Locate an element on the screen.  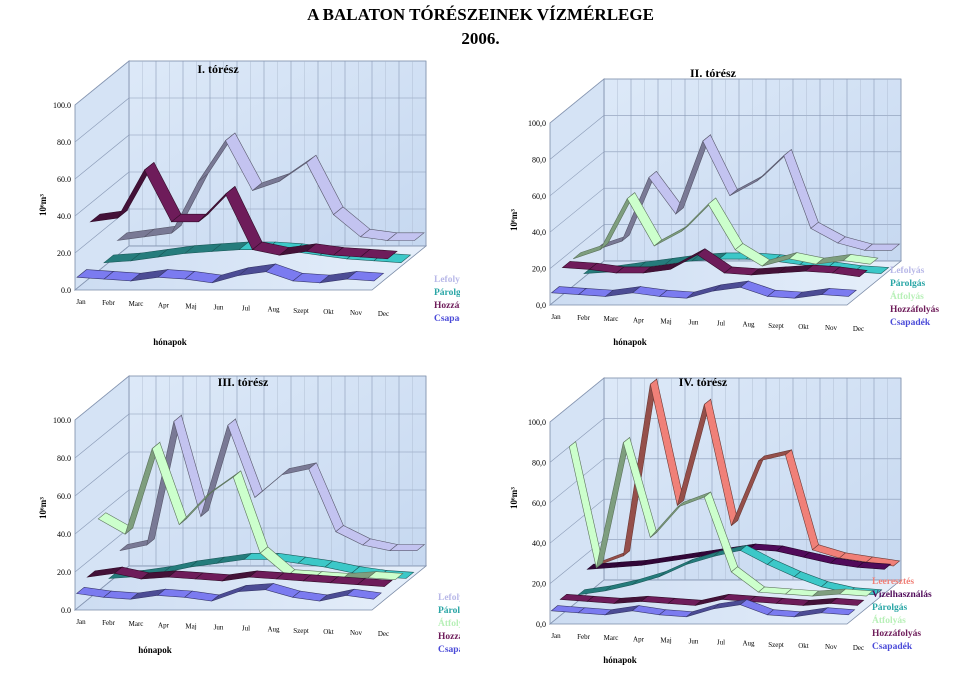
y-tick-label: 100,0 is located at coordinates (537, 123).